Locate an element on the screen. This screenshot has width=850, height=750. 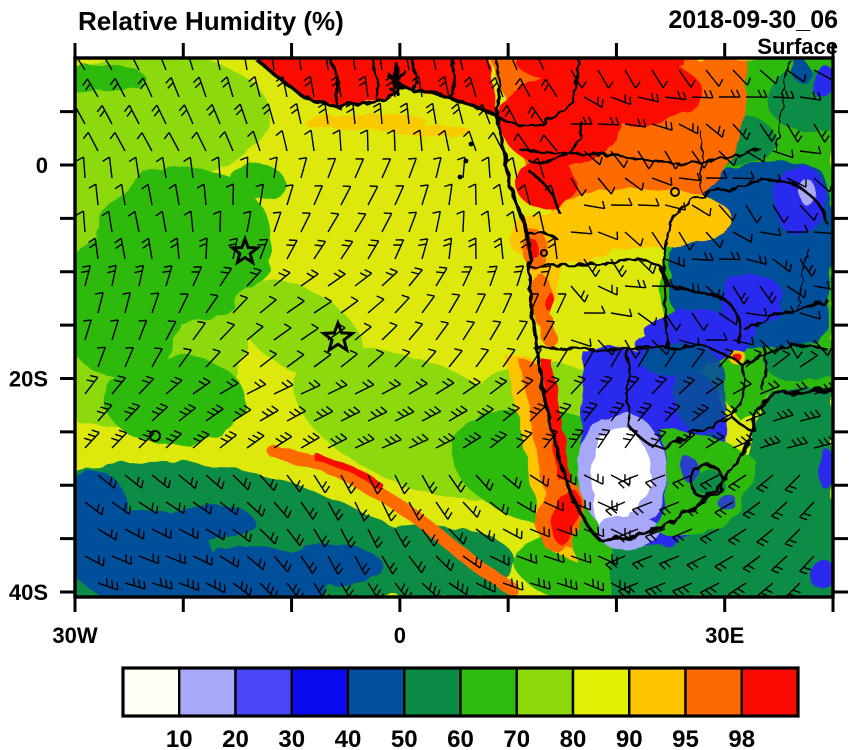
y-axis-label: 20S is located at coordinates (28, 379).